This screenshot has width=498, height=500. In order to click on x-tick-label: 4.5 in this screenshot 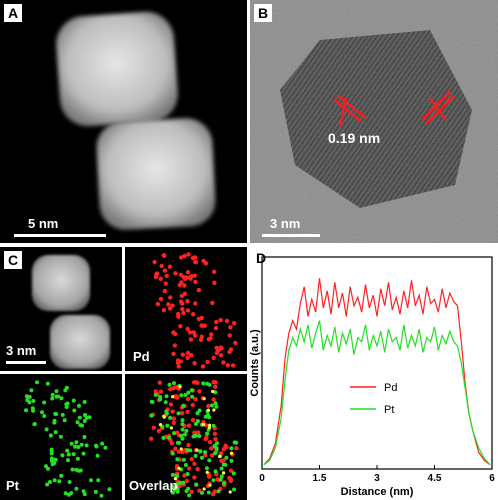, I will do `click(435, 478)`.